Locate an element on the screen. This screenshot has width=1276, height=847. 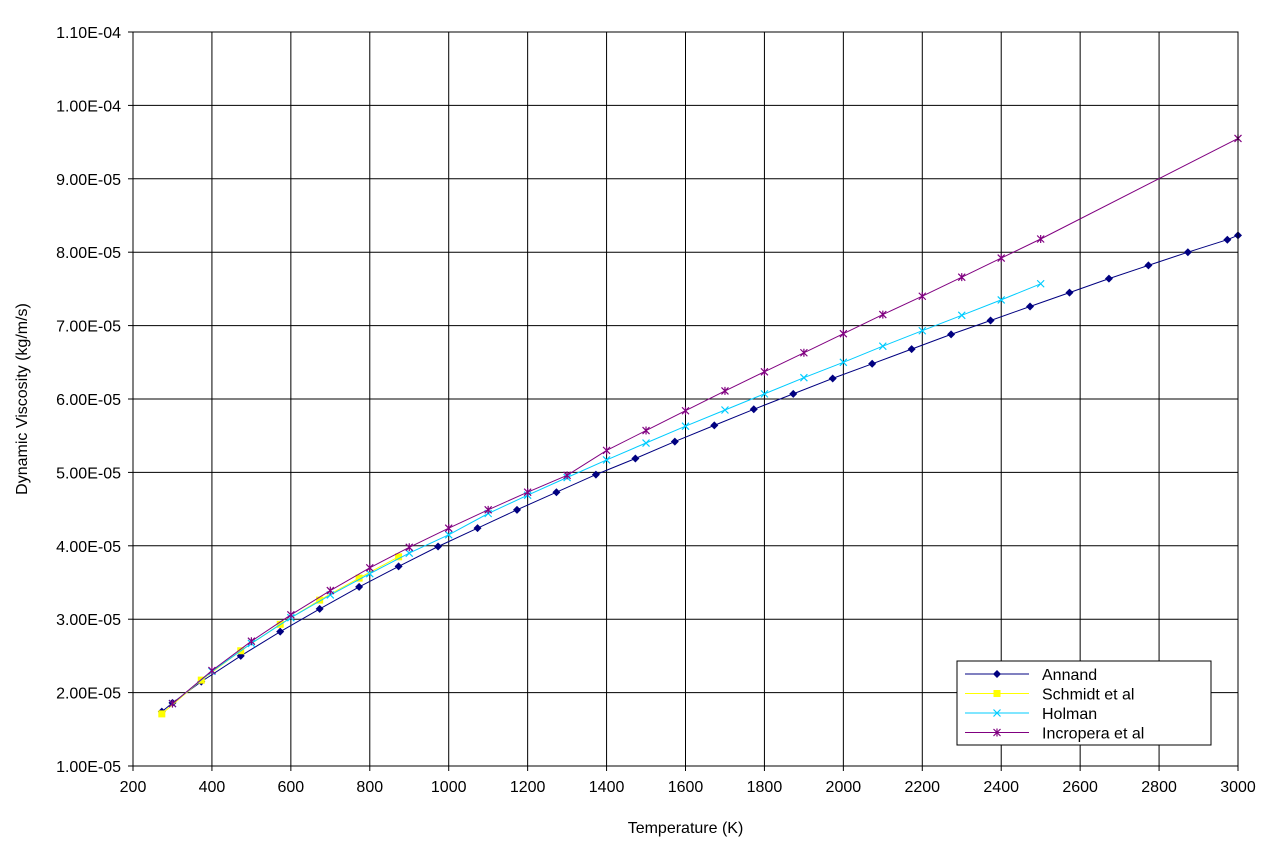
x-tick-label: 200 is located at coordinates (133, 787).